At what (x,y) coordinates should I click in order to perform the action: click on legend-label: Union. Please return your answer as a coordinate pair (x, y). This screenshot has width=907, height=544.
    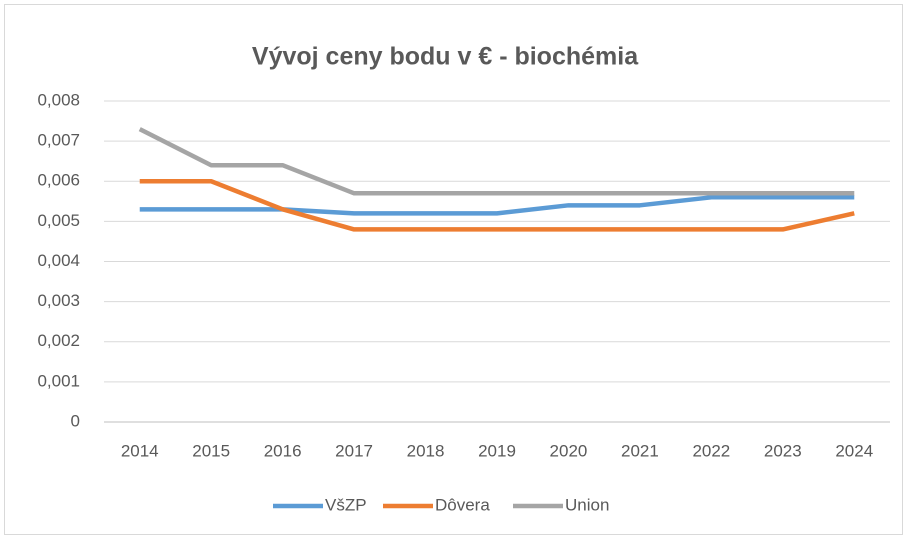
    Looking at the image, I should click on (587, 504).